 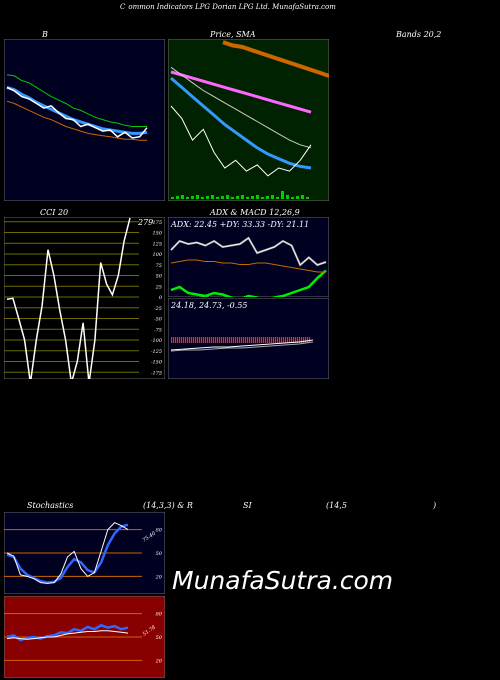 I want to click on rsi-line, so click(x=67, y=632).